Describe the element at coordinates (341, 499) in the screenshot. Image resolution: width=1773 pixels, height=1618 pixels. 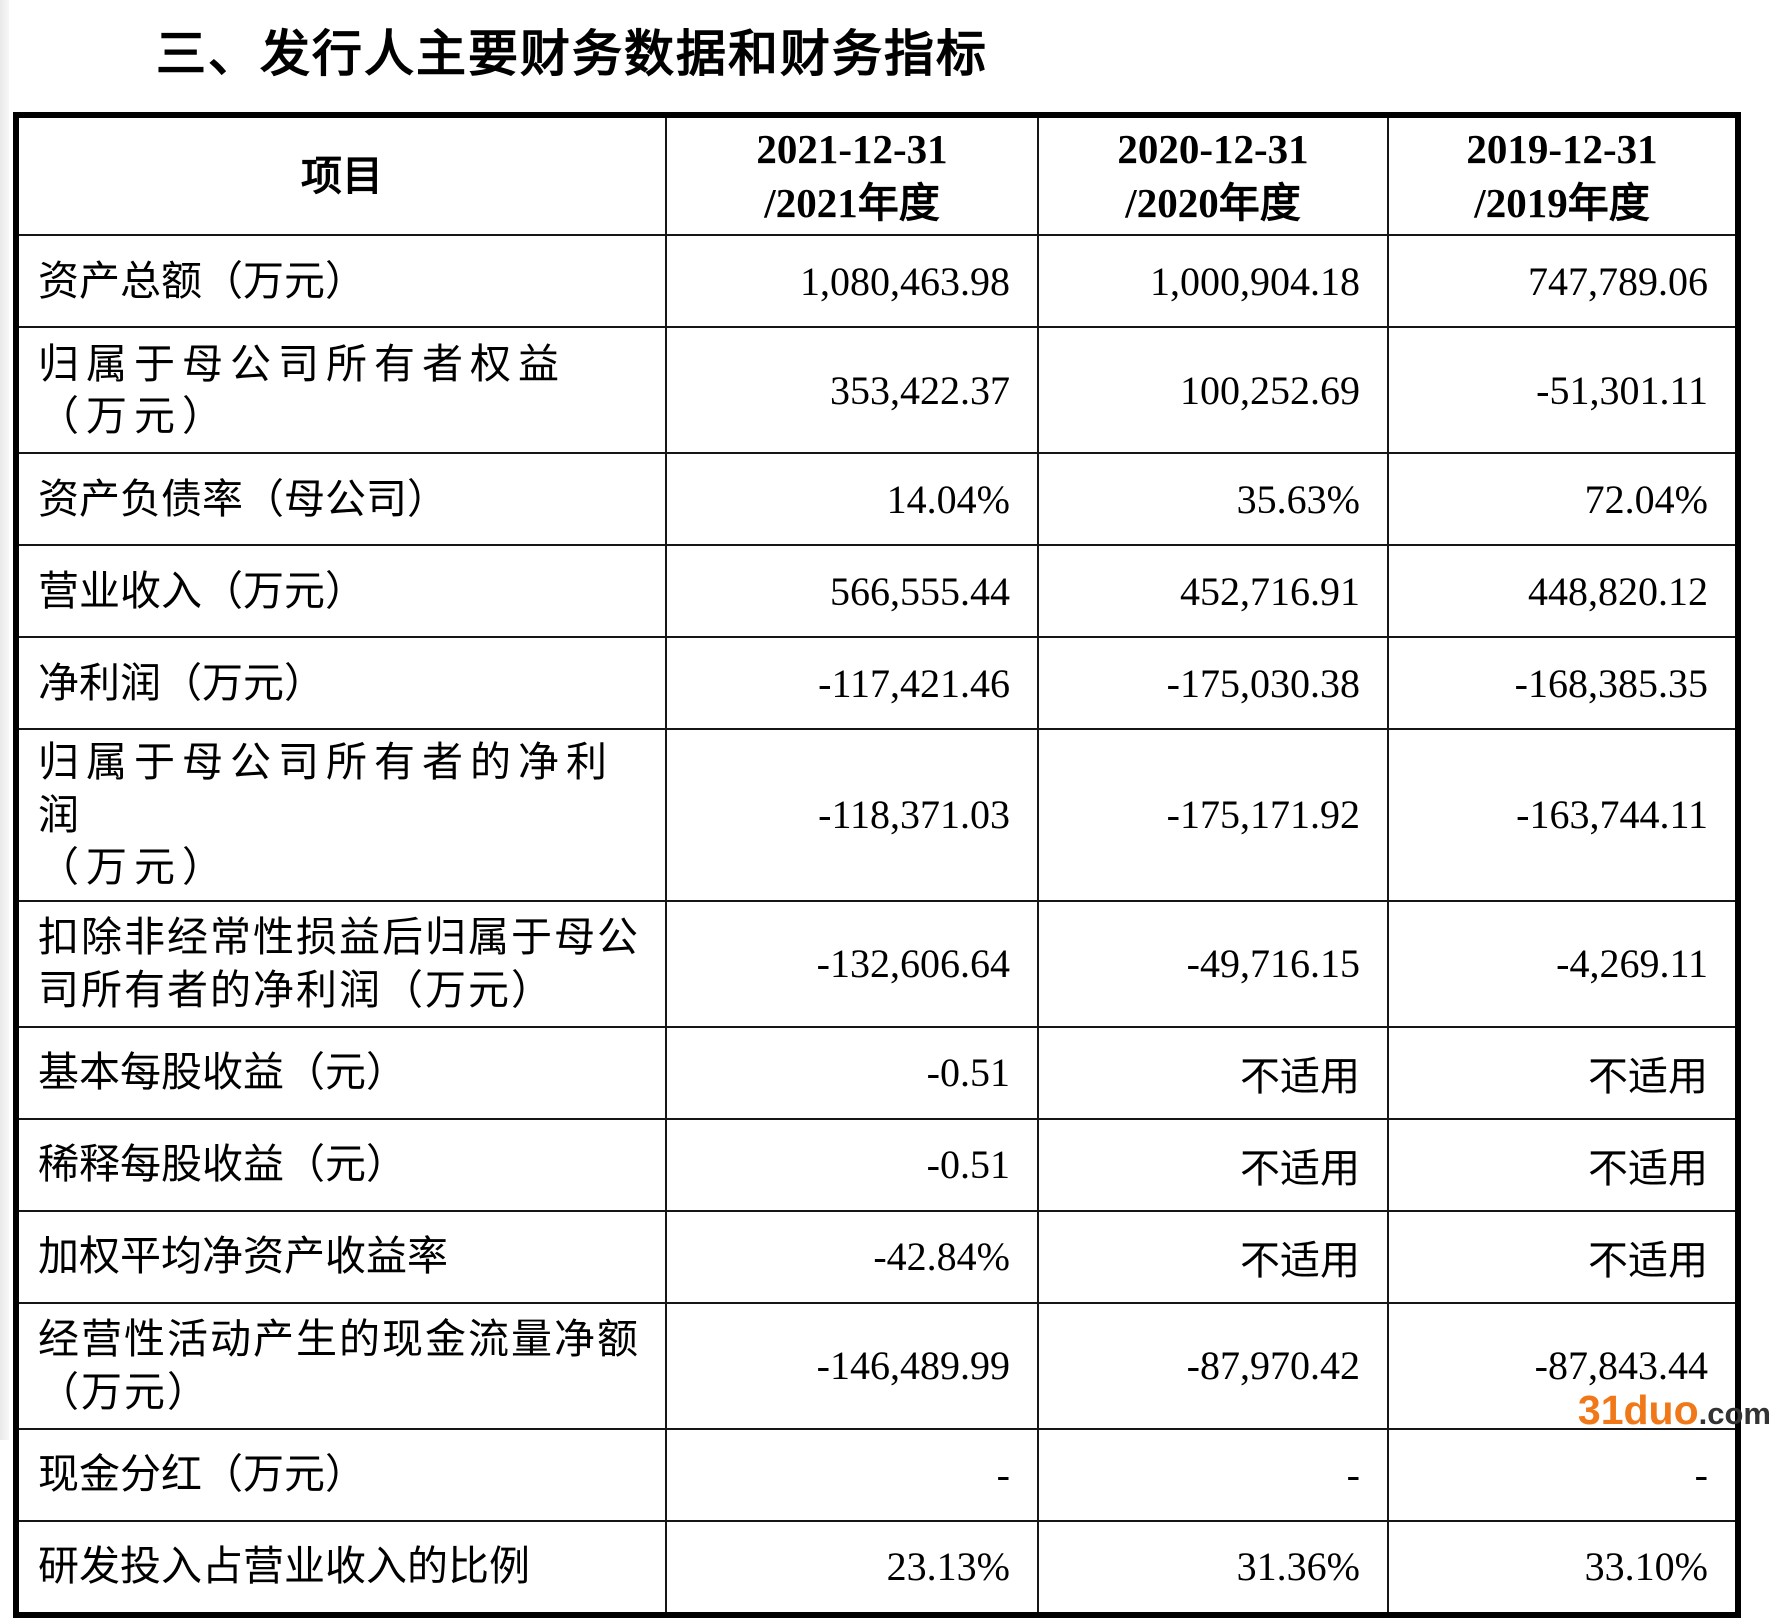
I see `row-label: 资产负债率（母公司）` at that location.